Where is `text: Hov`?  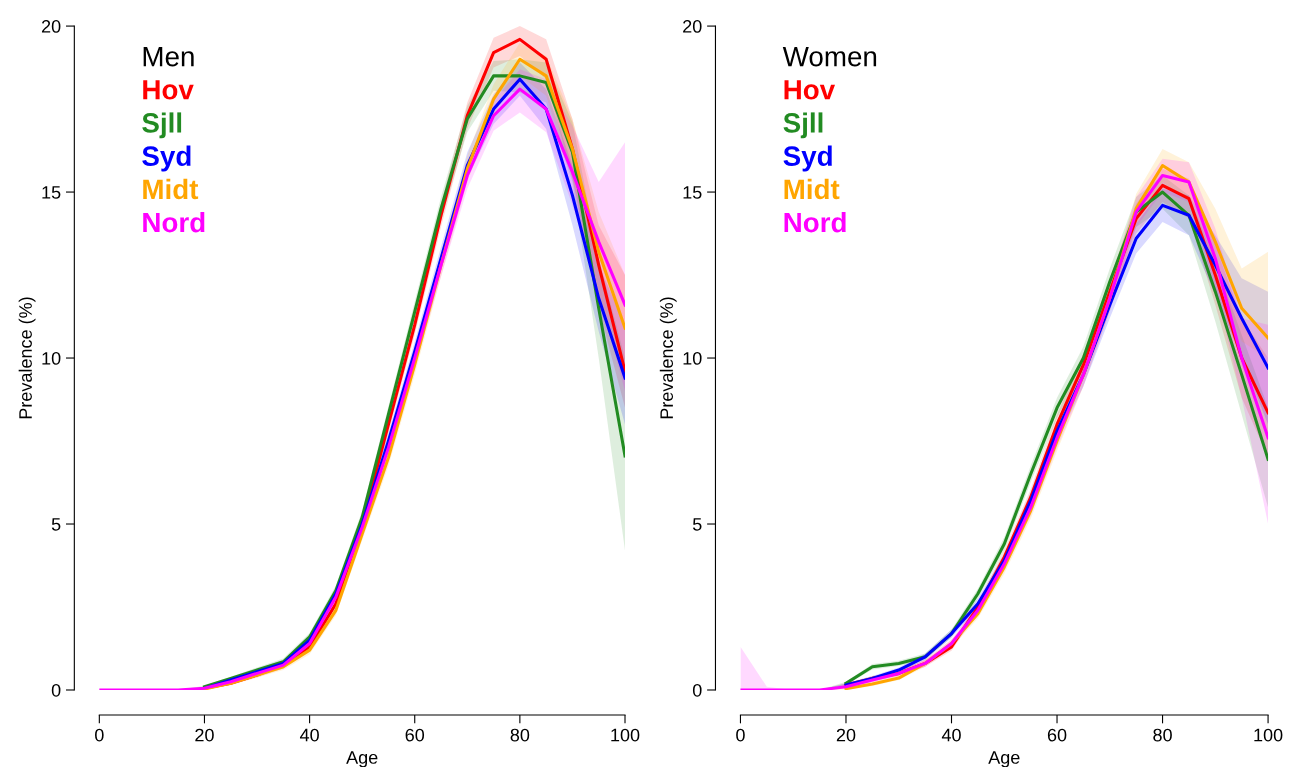 text: Hov is located at coordinates (810, 90).